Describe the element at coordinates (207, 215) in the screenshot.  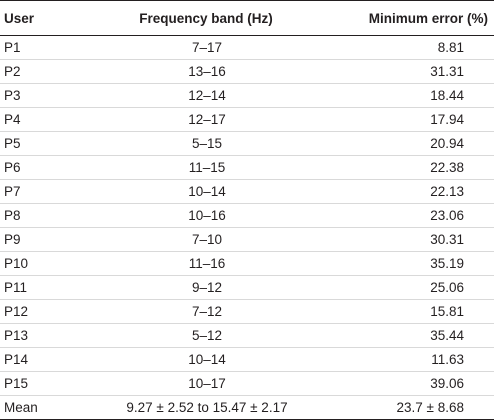
I see `cell-frequency-band: 10–16` at that location.